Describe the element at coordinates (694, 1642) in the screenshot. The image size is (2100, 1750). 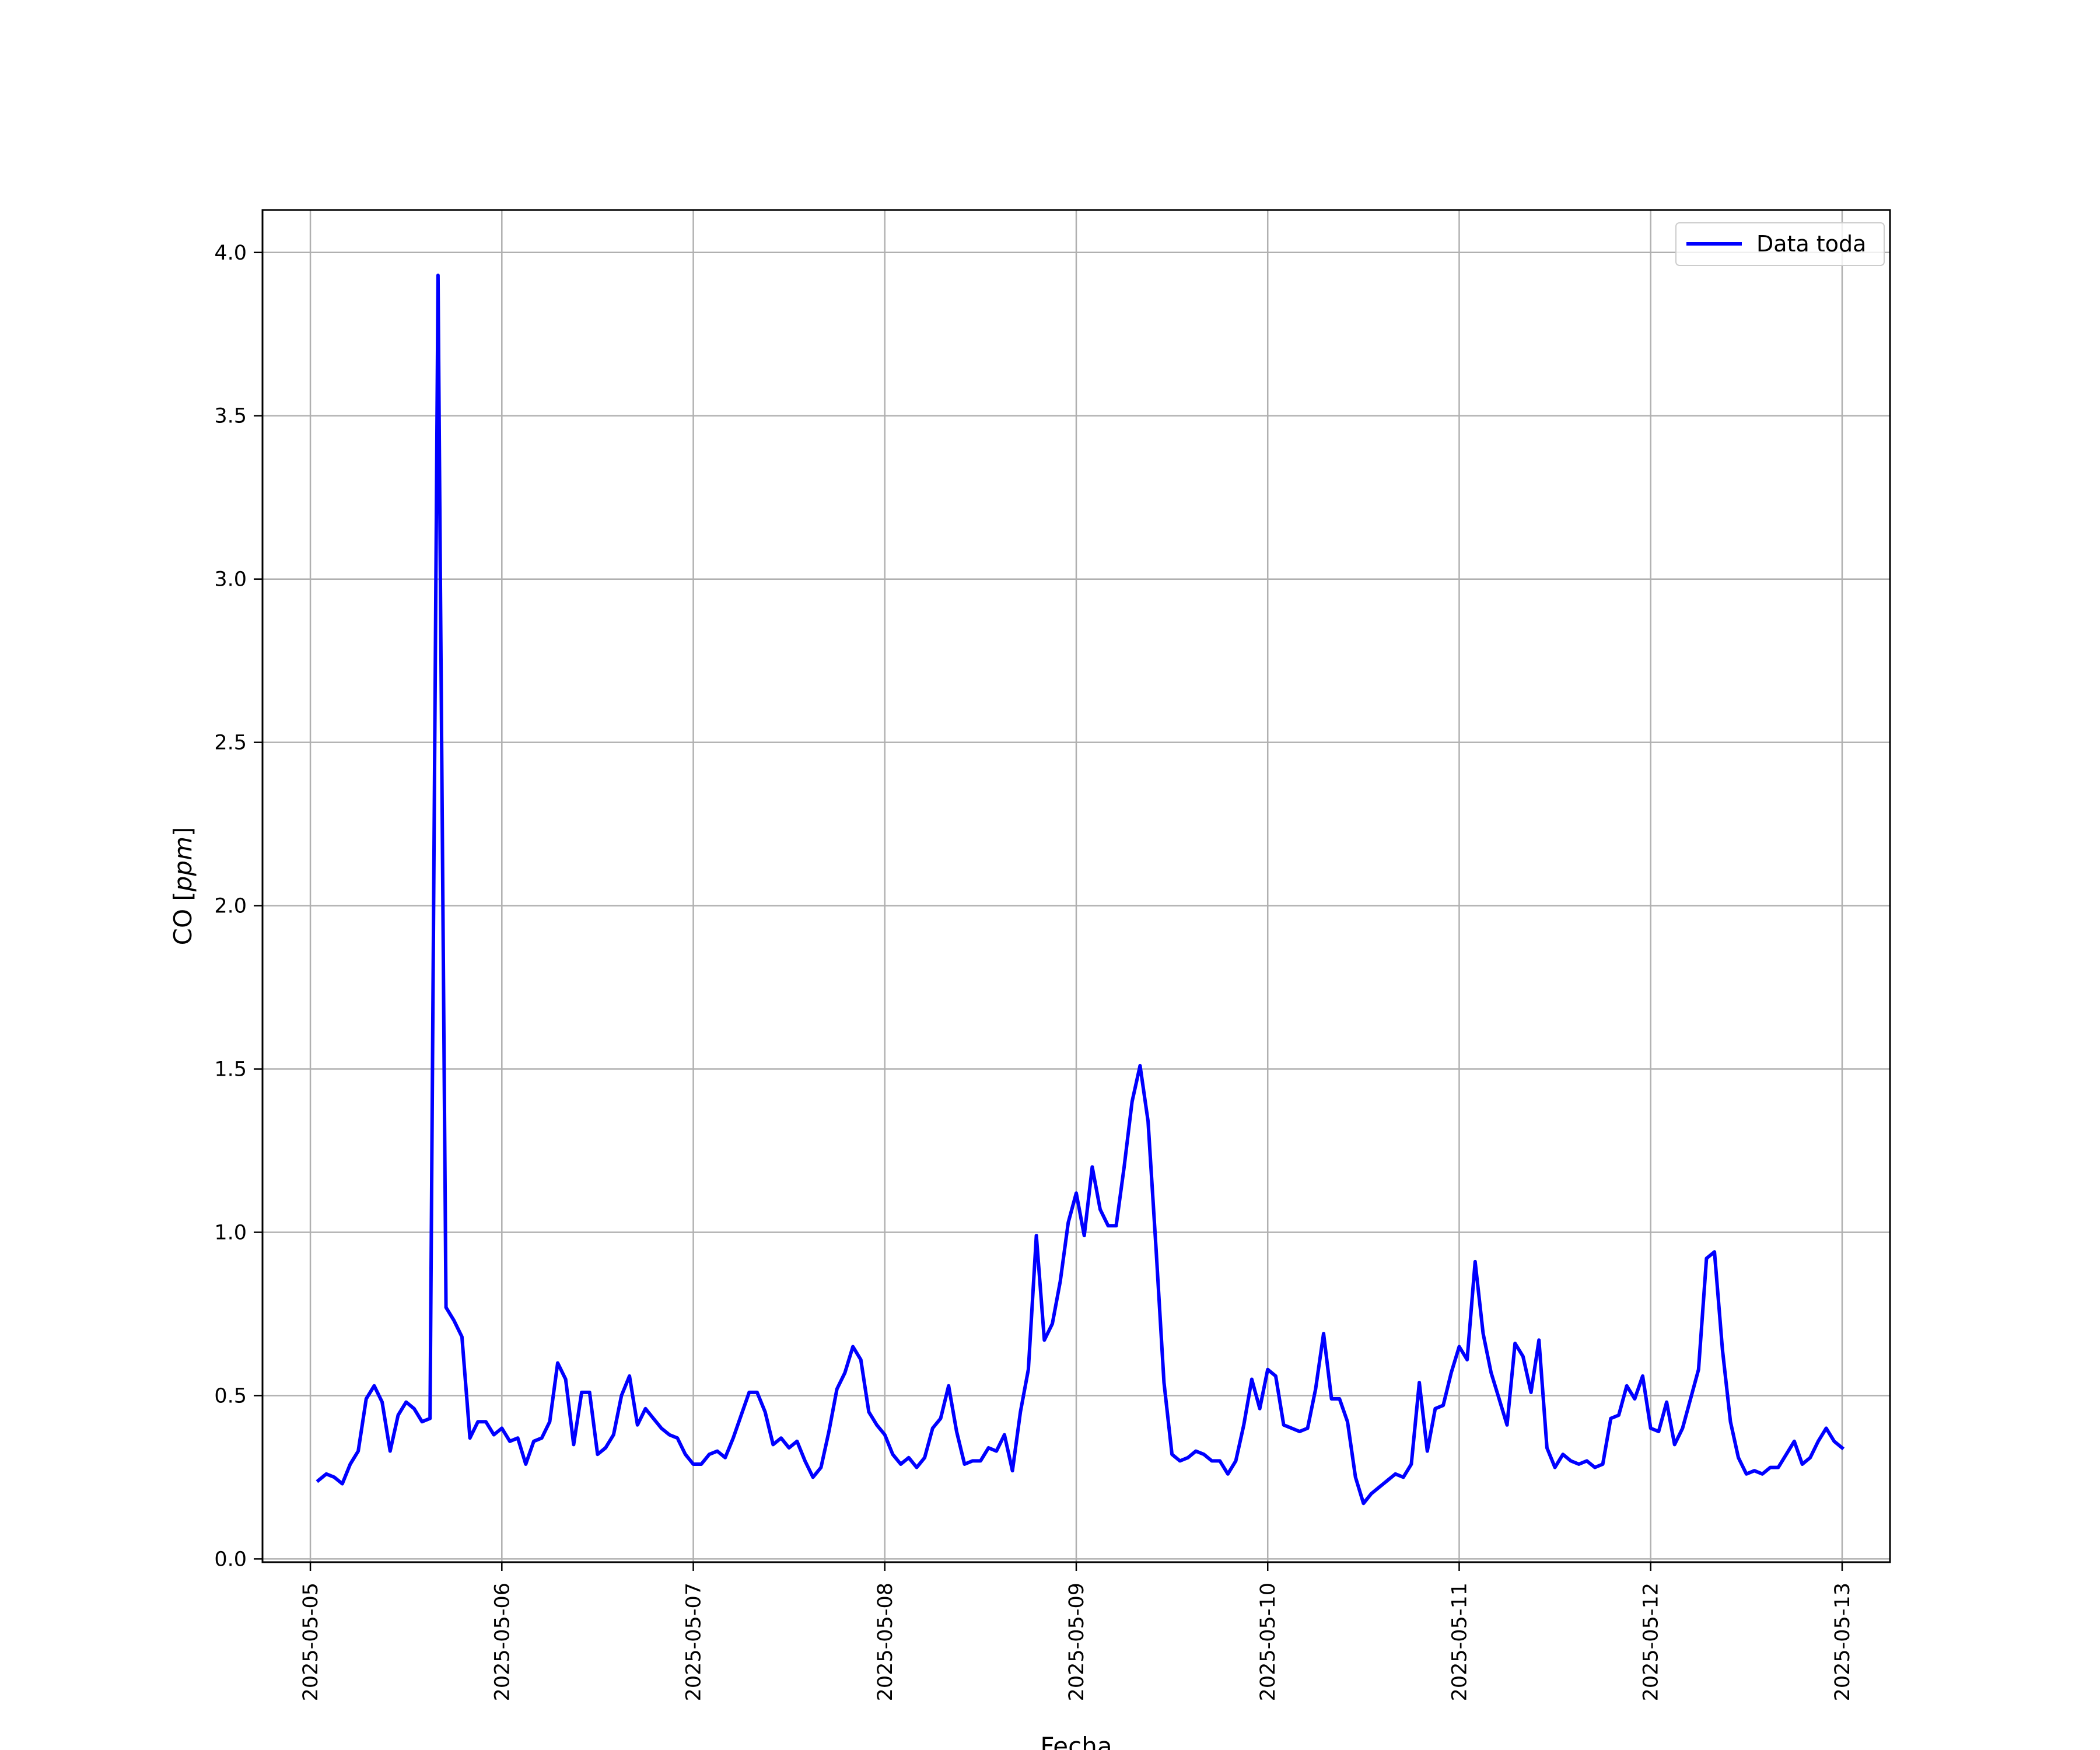
I see `x-tick-label: 2025-05-07` at that location.